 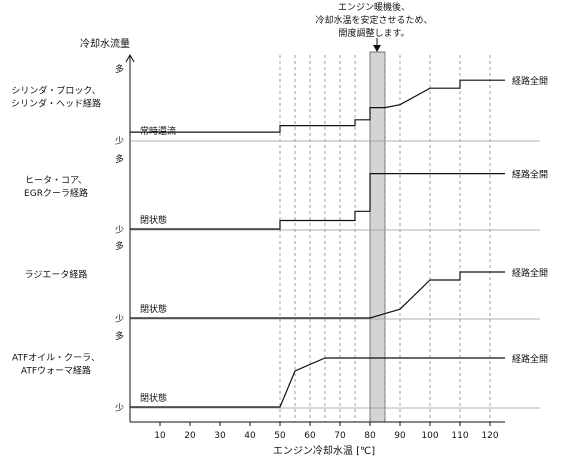 I want to click on x-tick-label: 80, so click(x=370, y=436).